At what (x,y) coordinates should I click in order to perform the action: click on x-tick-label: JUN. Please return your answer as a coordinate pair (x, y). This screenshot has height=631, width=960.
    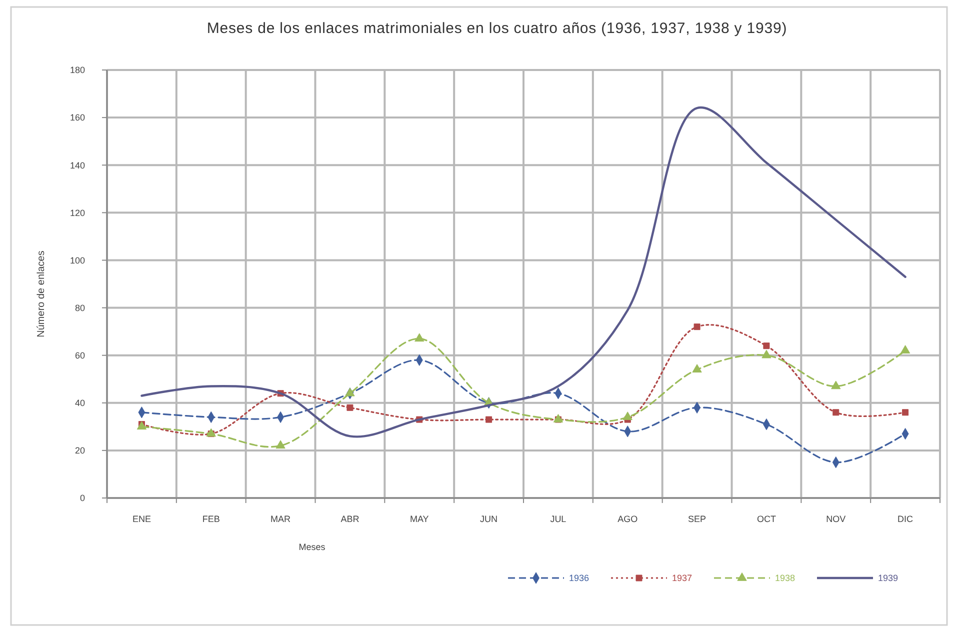
    Looking at the image, I should click on (489, 519).